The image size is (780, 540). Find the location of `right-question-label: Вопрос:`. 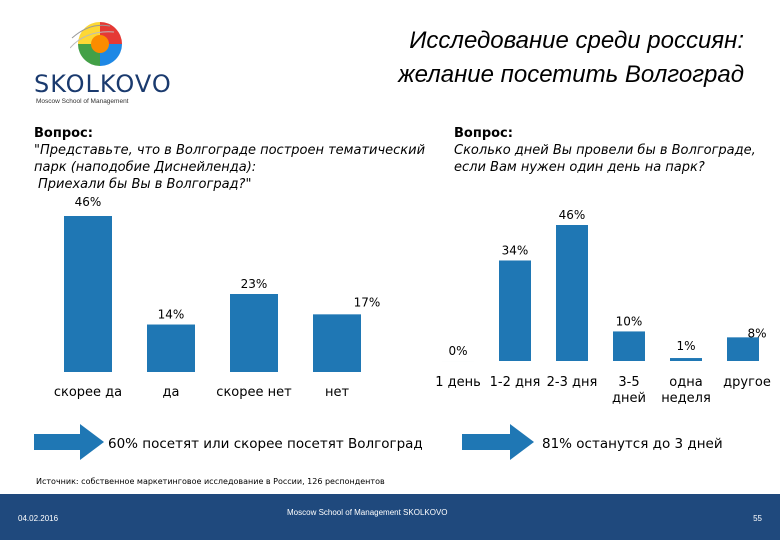

right-question-label: Вопрос: is located at coordinates (483, 133).